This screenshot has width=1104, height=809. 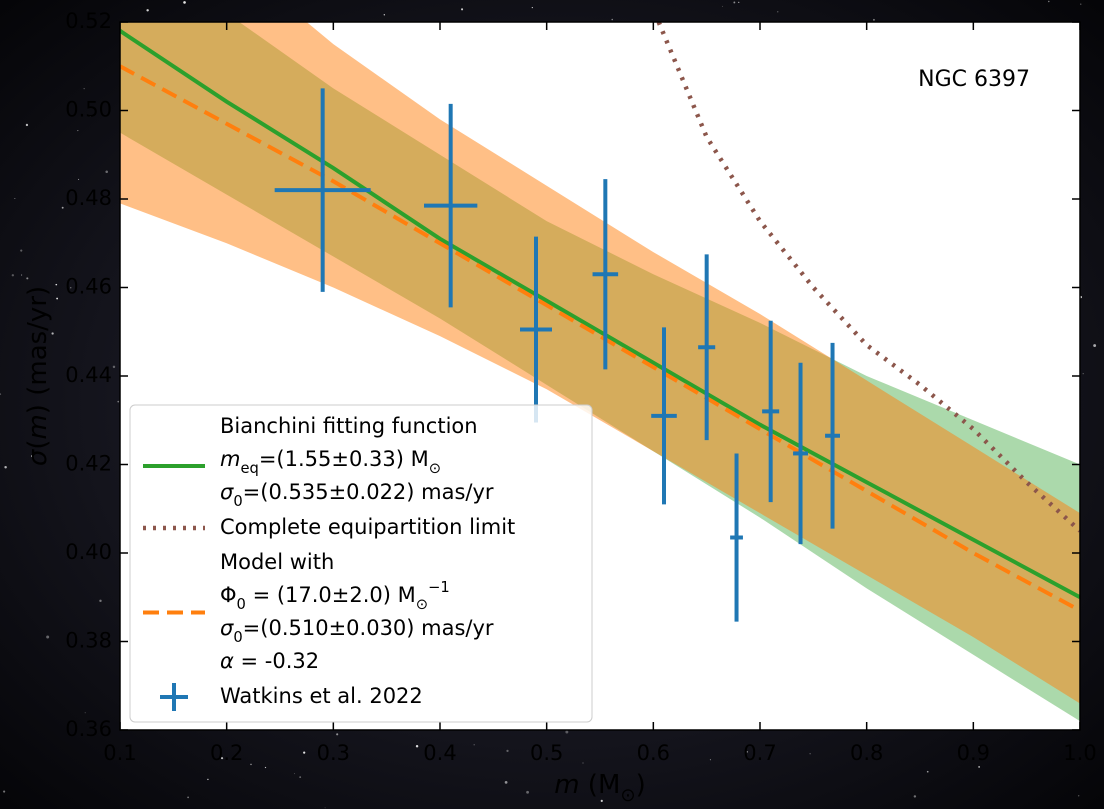 I want to click on text-part: (, so click(x=38, y=445).